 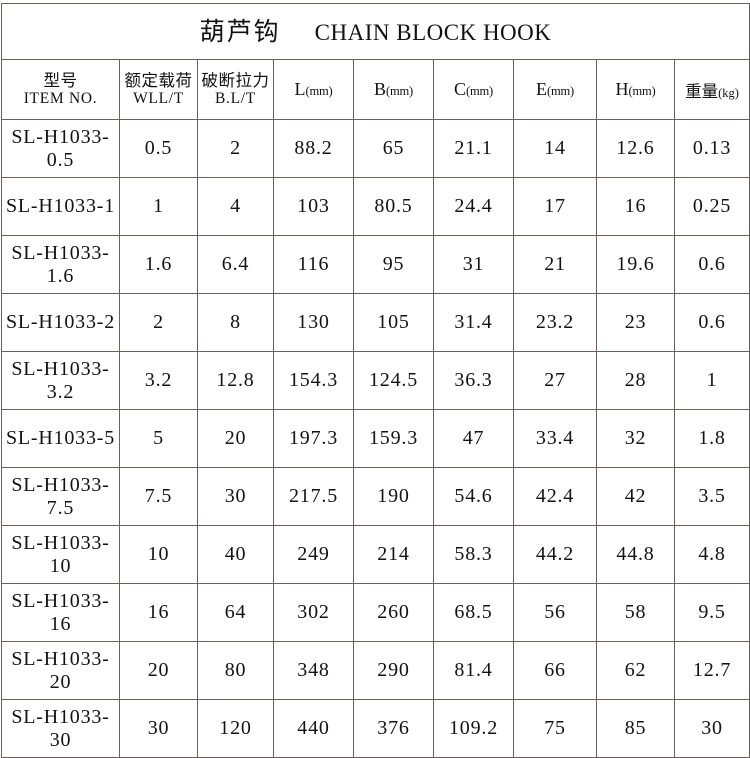 I want to click on column-header-weight: 重量(kg), so click(x=711, y=89).